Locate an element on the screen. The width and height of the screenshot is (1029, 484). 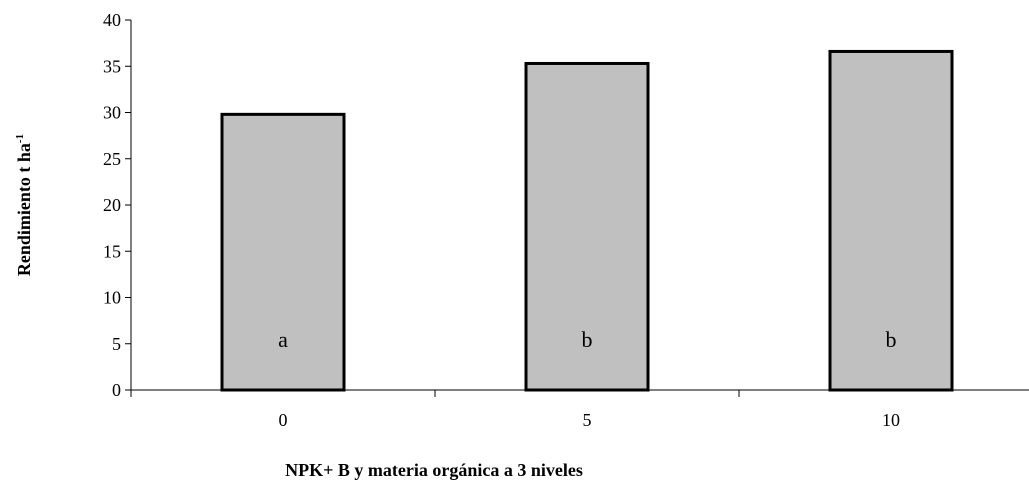
y-tick-label: 15 is located at coordinates (112, 251).